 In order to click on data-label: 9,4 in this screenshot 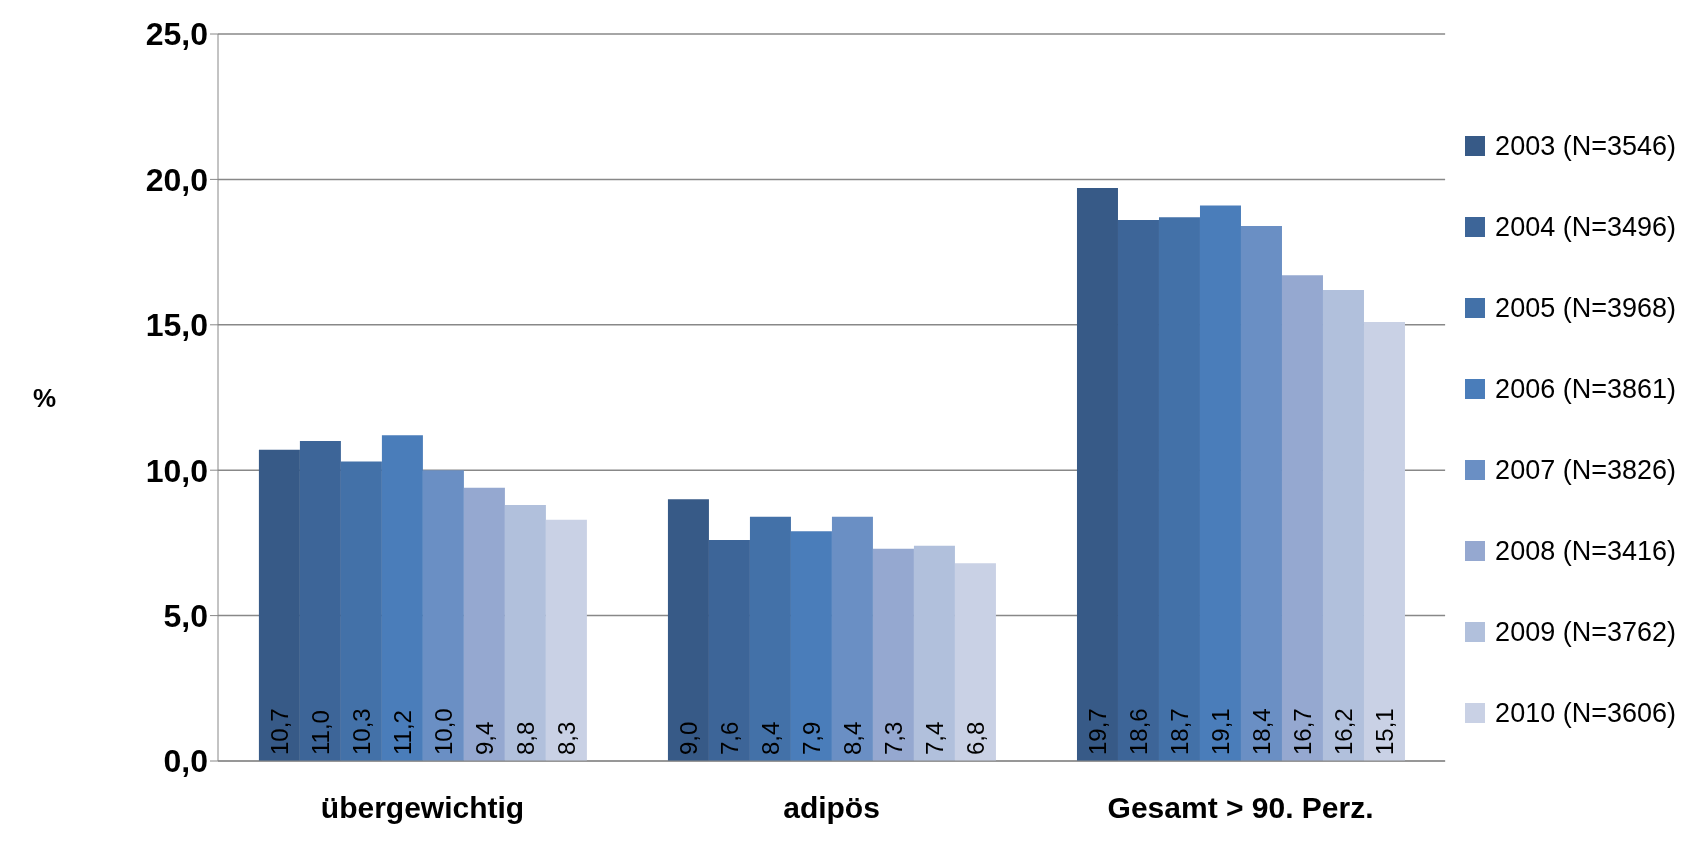, I will do `click(484, 738)`.